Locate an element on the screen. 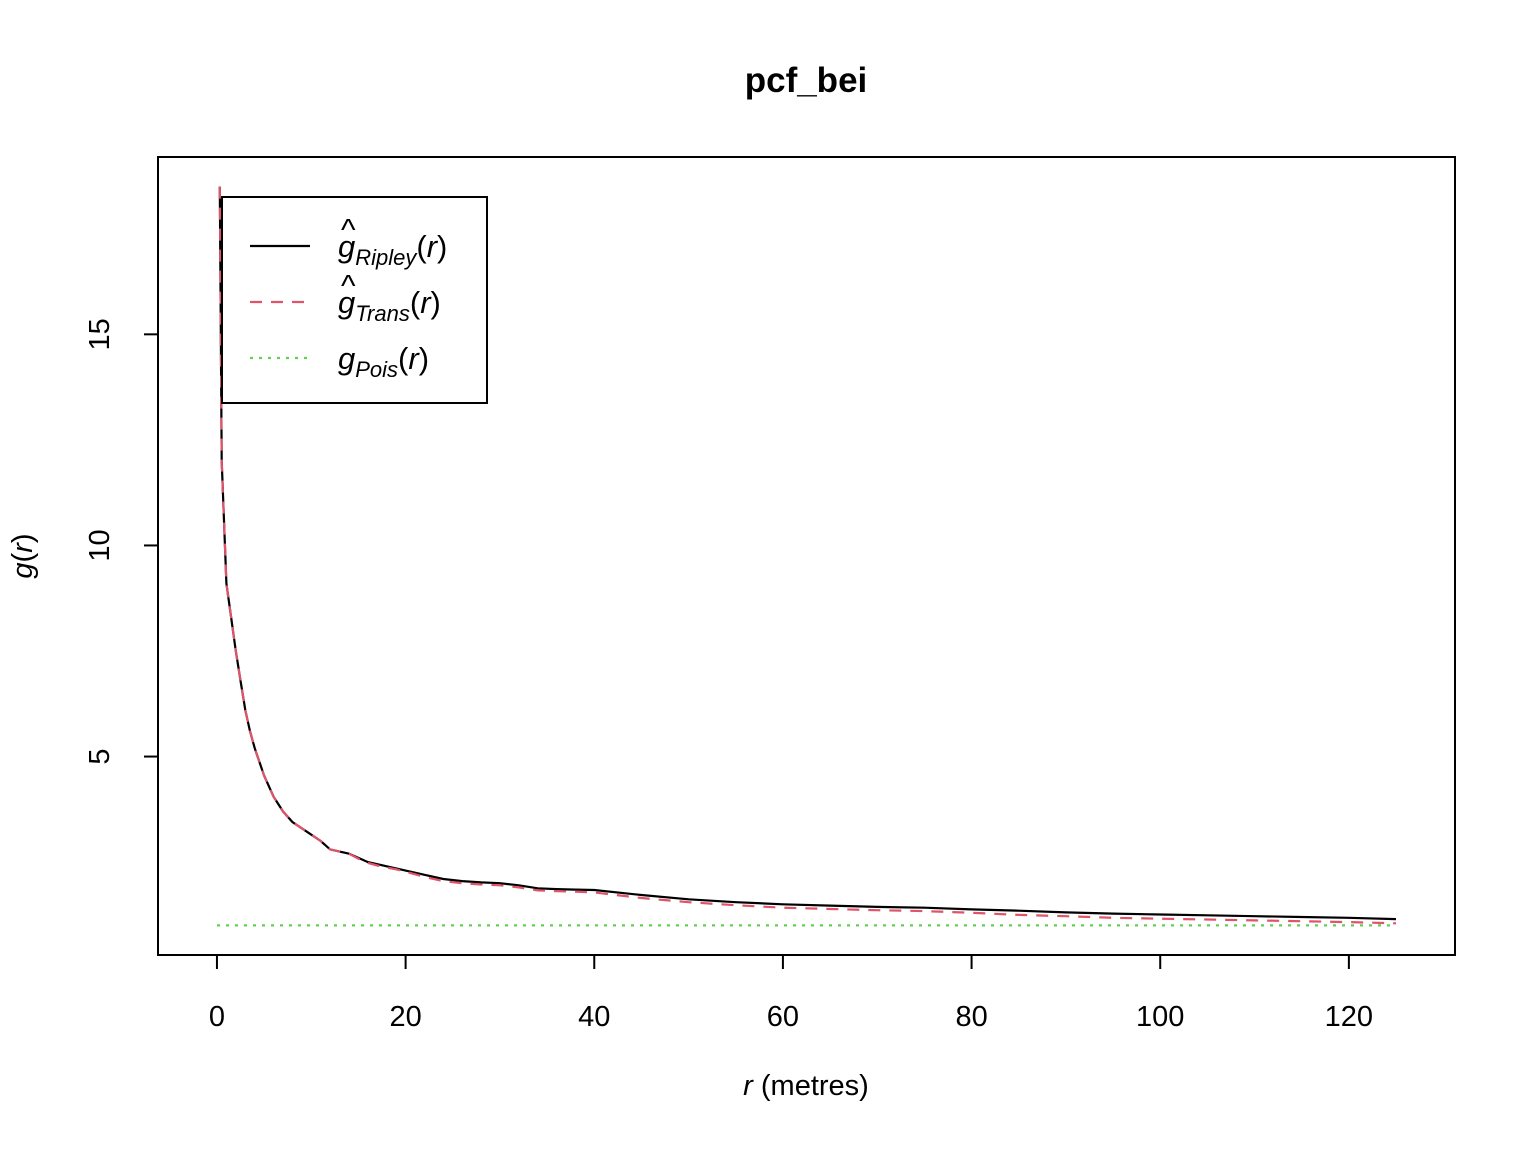  x-tick-label: 60 is located at coordinates (783, 1017).